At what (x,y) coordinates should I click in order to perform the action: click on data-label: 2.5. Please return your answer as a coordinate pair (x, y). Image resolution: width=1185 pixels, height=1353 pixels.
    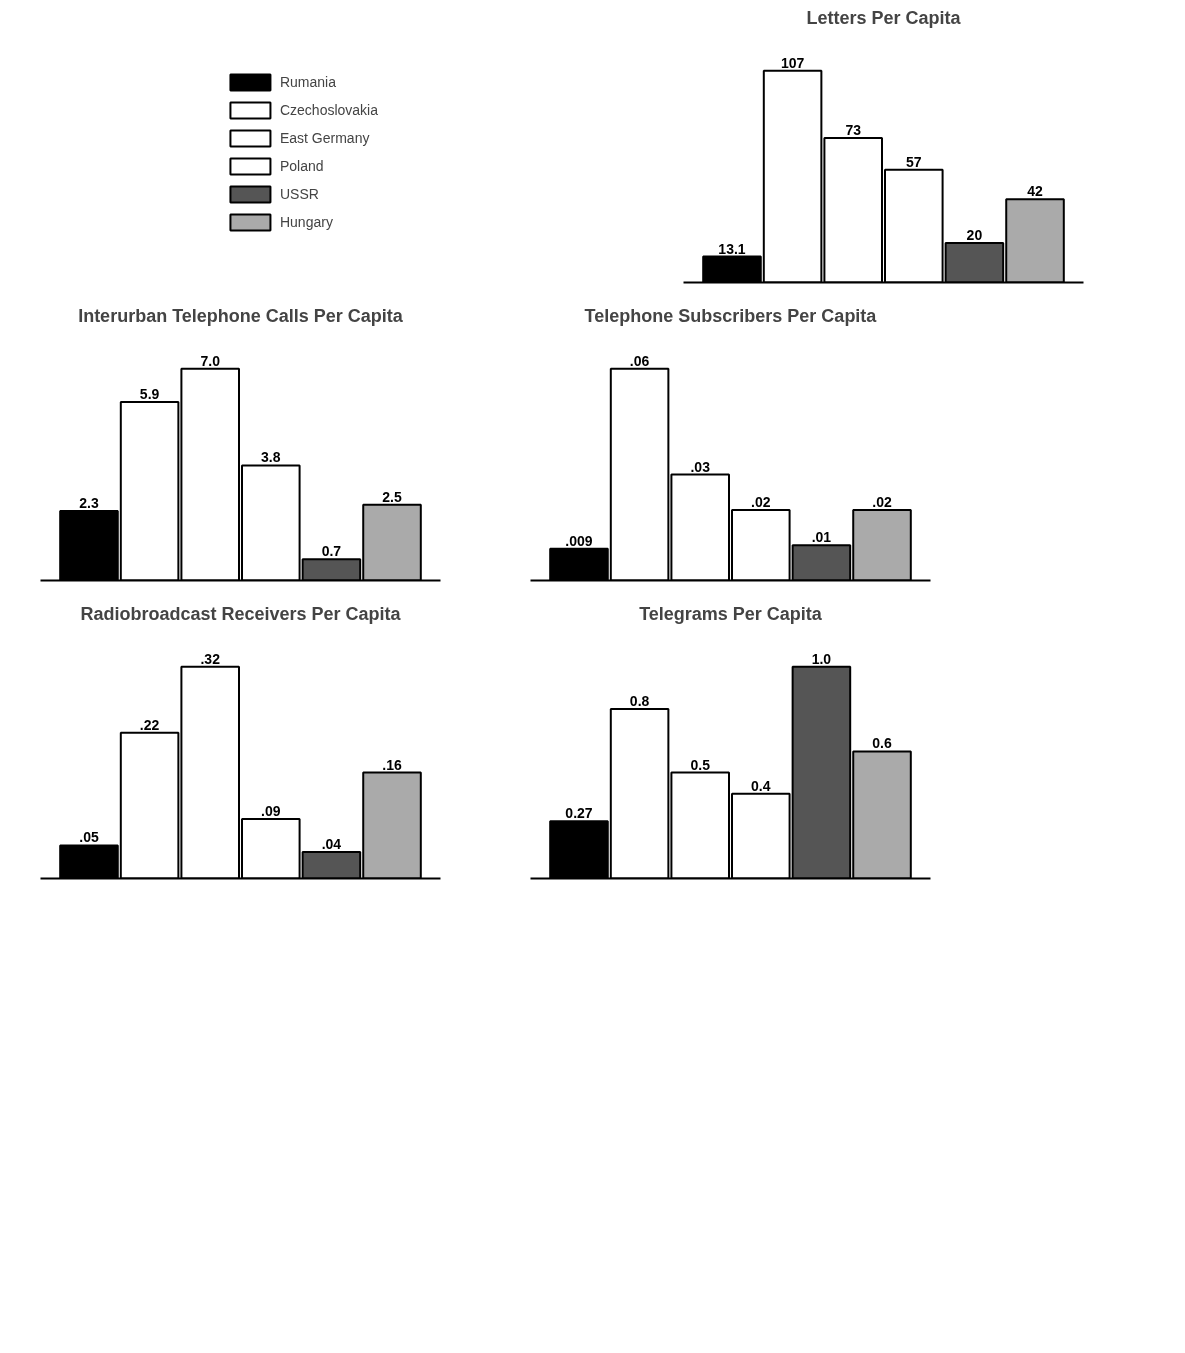
    Looking at the image, I should click on (392, 496).